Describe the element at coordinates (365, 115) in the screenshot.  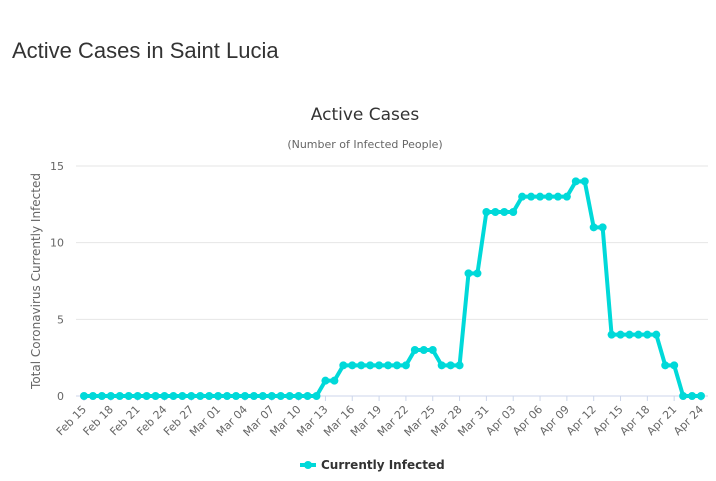
I see `chart-title: Active Cases` at that location.